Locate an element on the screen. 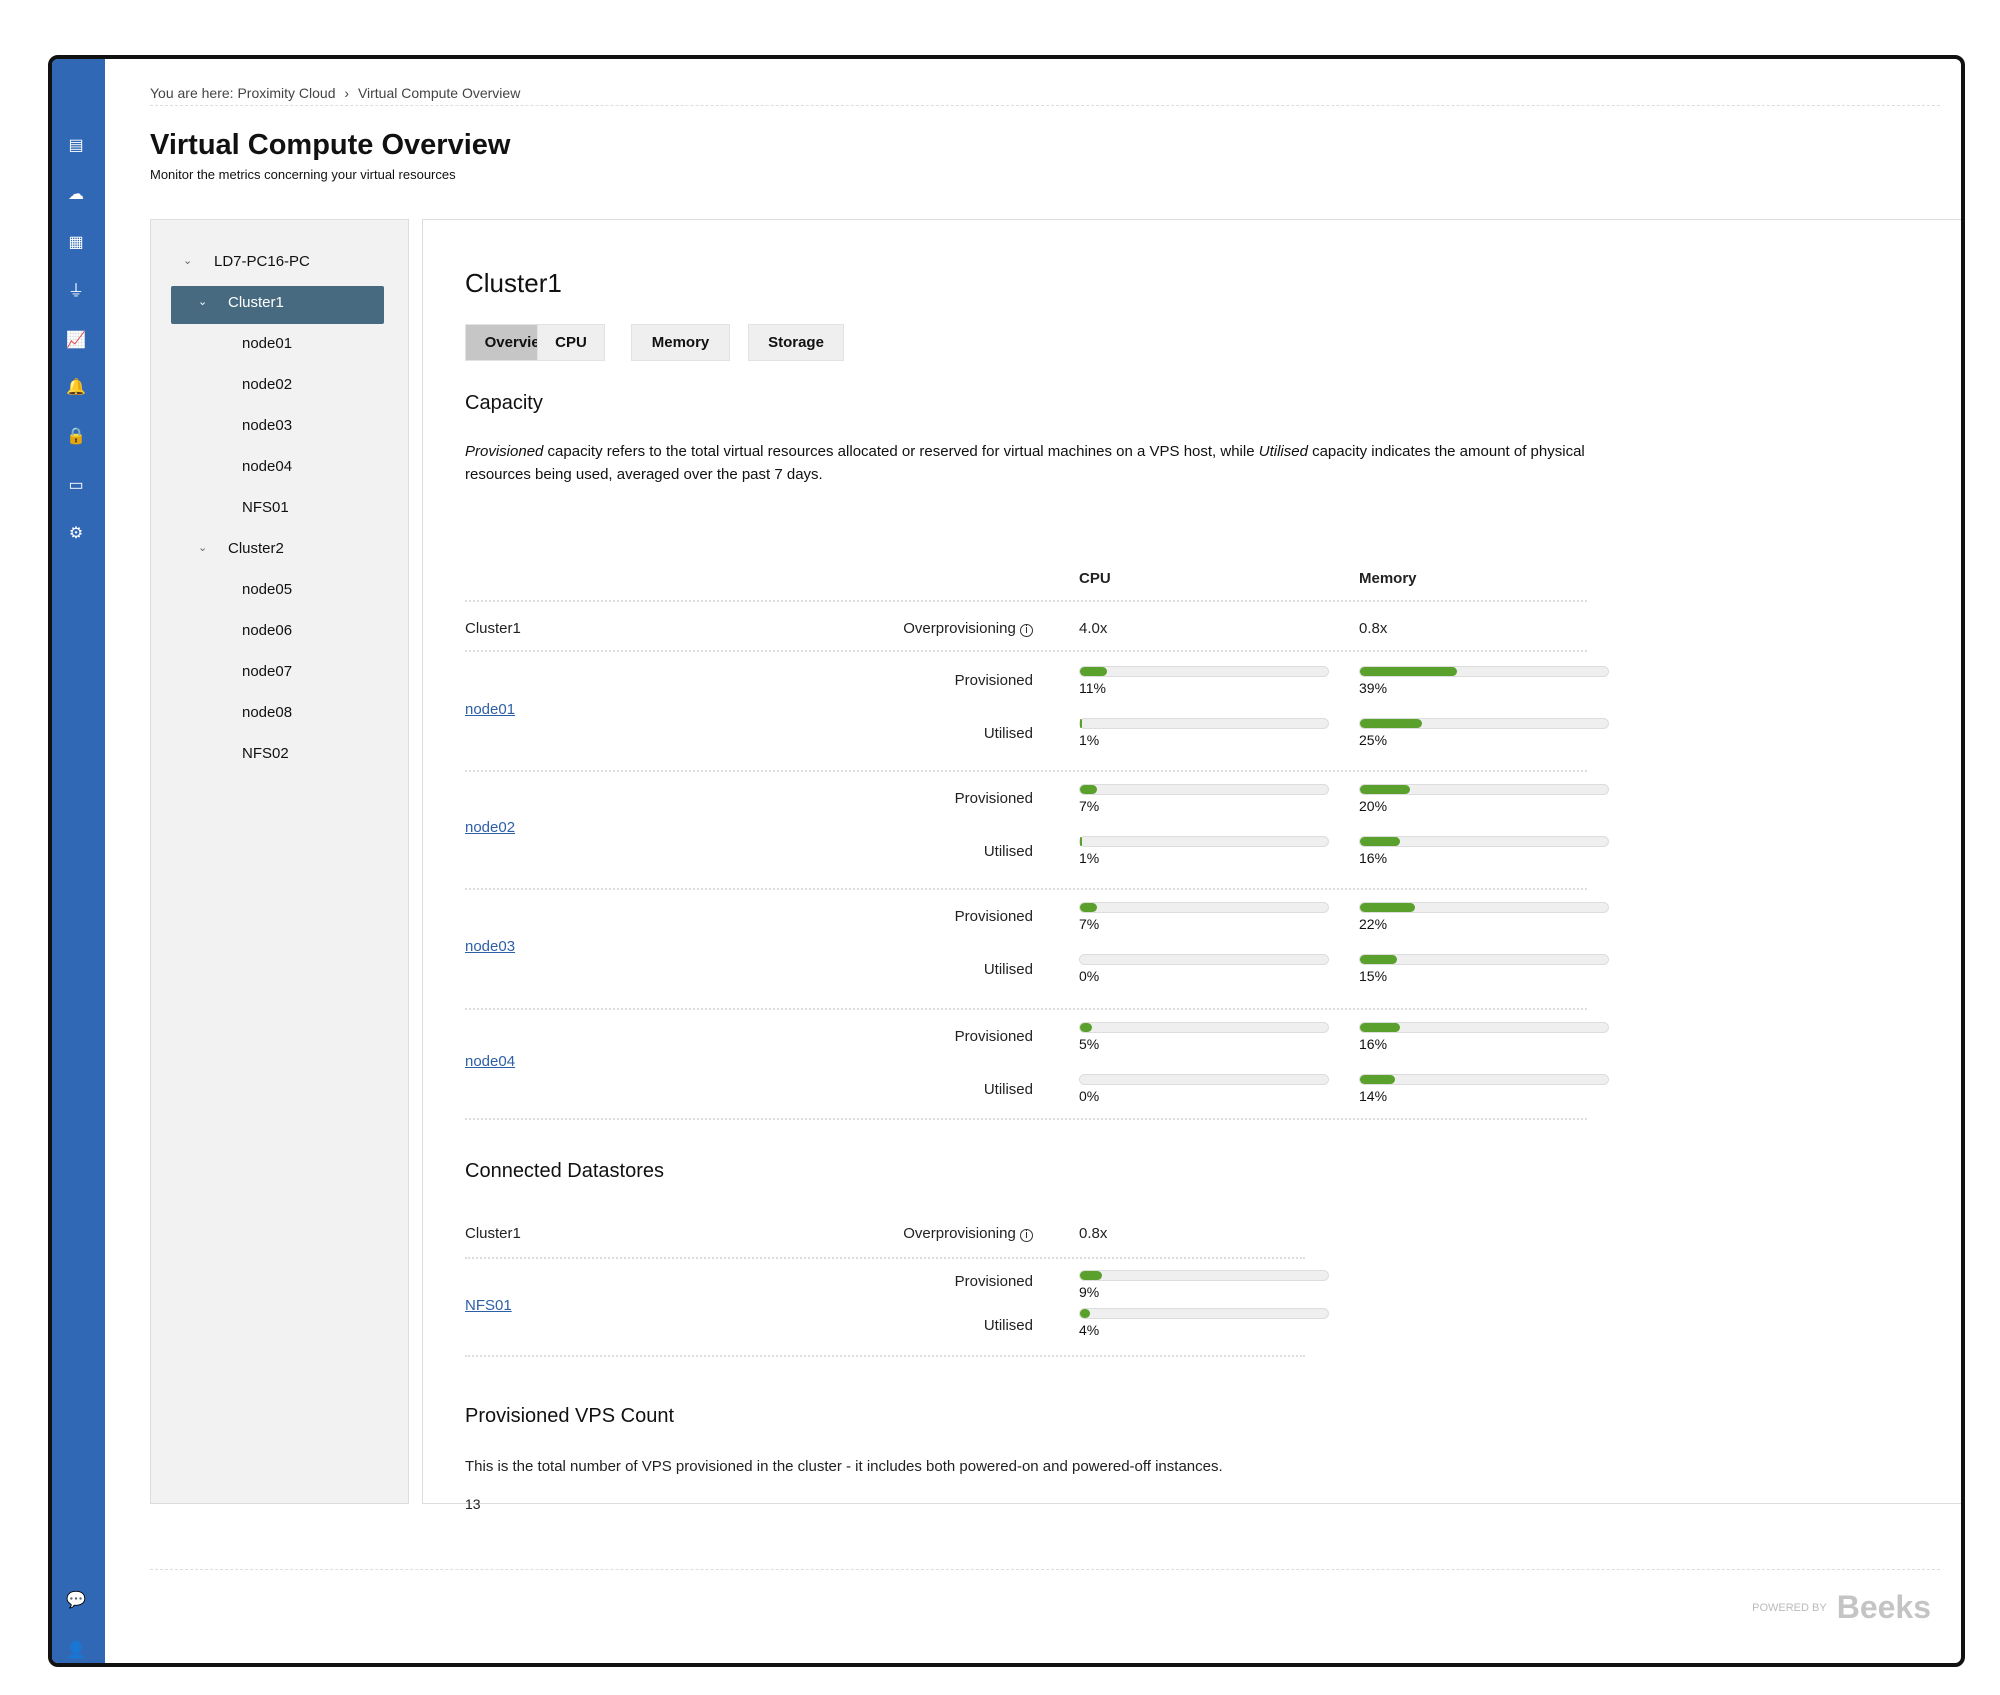 This screenshot has height=1695, width=2000. percent-node04-cpu_prov: 5% is located at coordinates (1089, 1044).